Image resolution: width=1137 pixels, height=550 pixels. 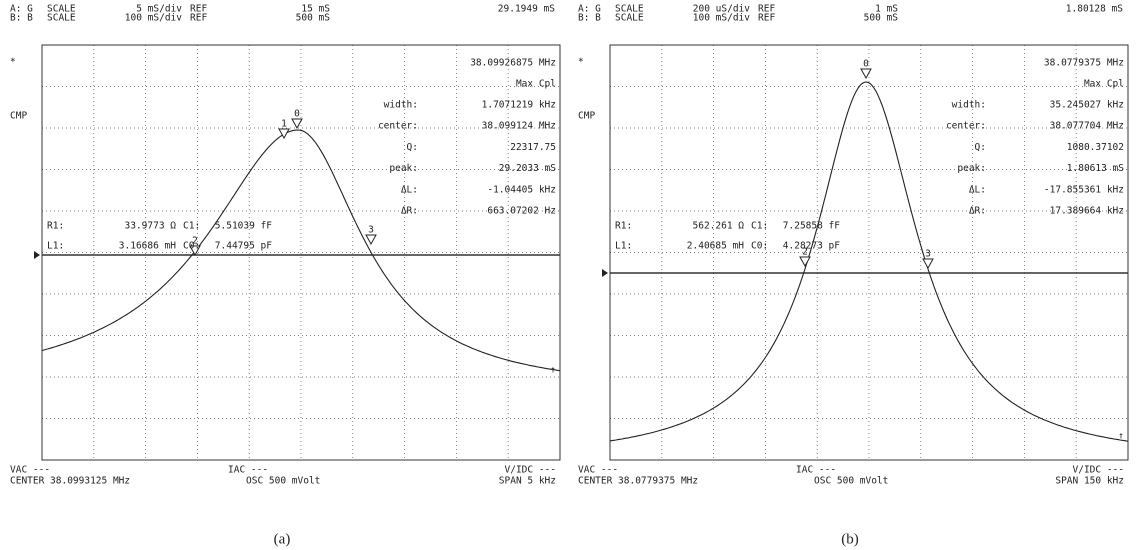 I want to click on readout-value: 1.7071219 kHz, so click(x=519, y=105).